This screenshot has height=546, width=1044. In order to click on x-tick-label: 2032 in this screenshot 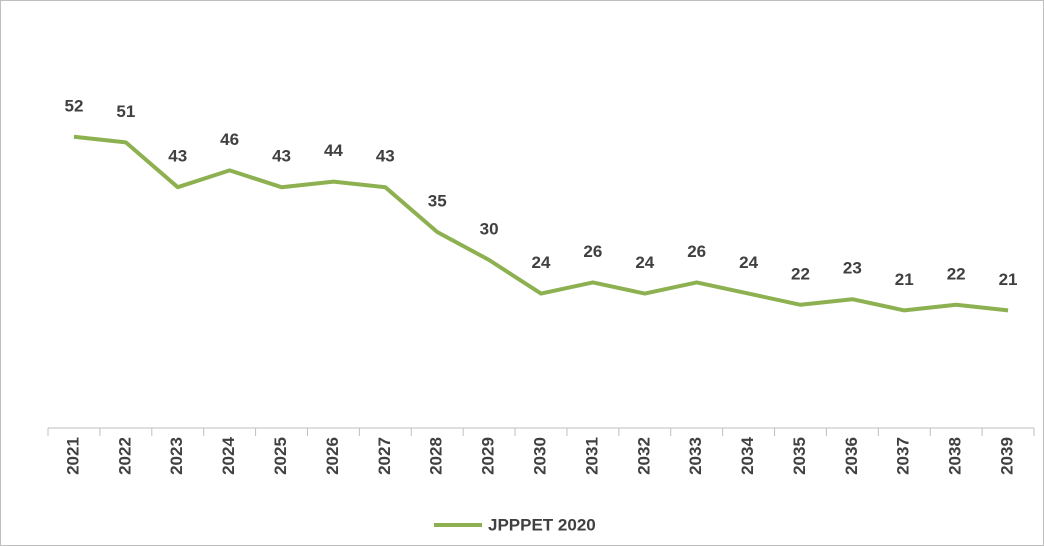, I will do `click(643, 456)`.